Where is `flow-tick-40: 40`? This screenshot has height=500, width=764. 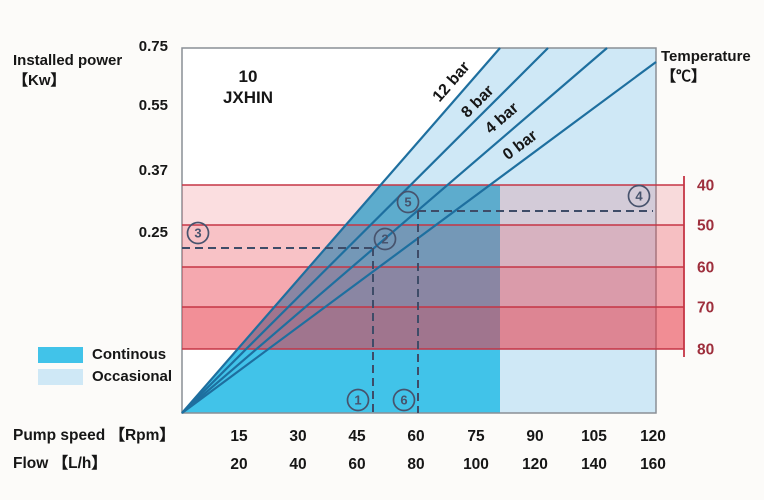 flow-tick-40: 40 is located at coordinates (297, 464).